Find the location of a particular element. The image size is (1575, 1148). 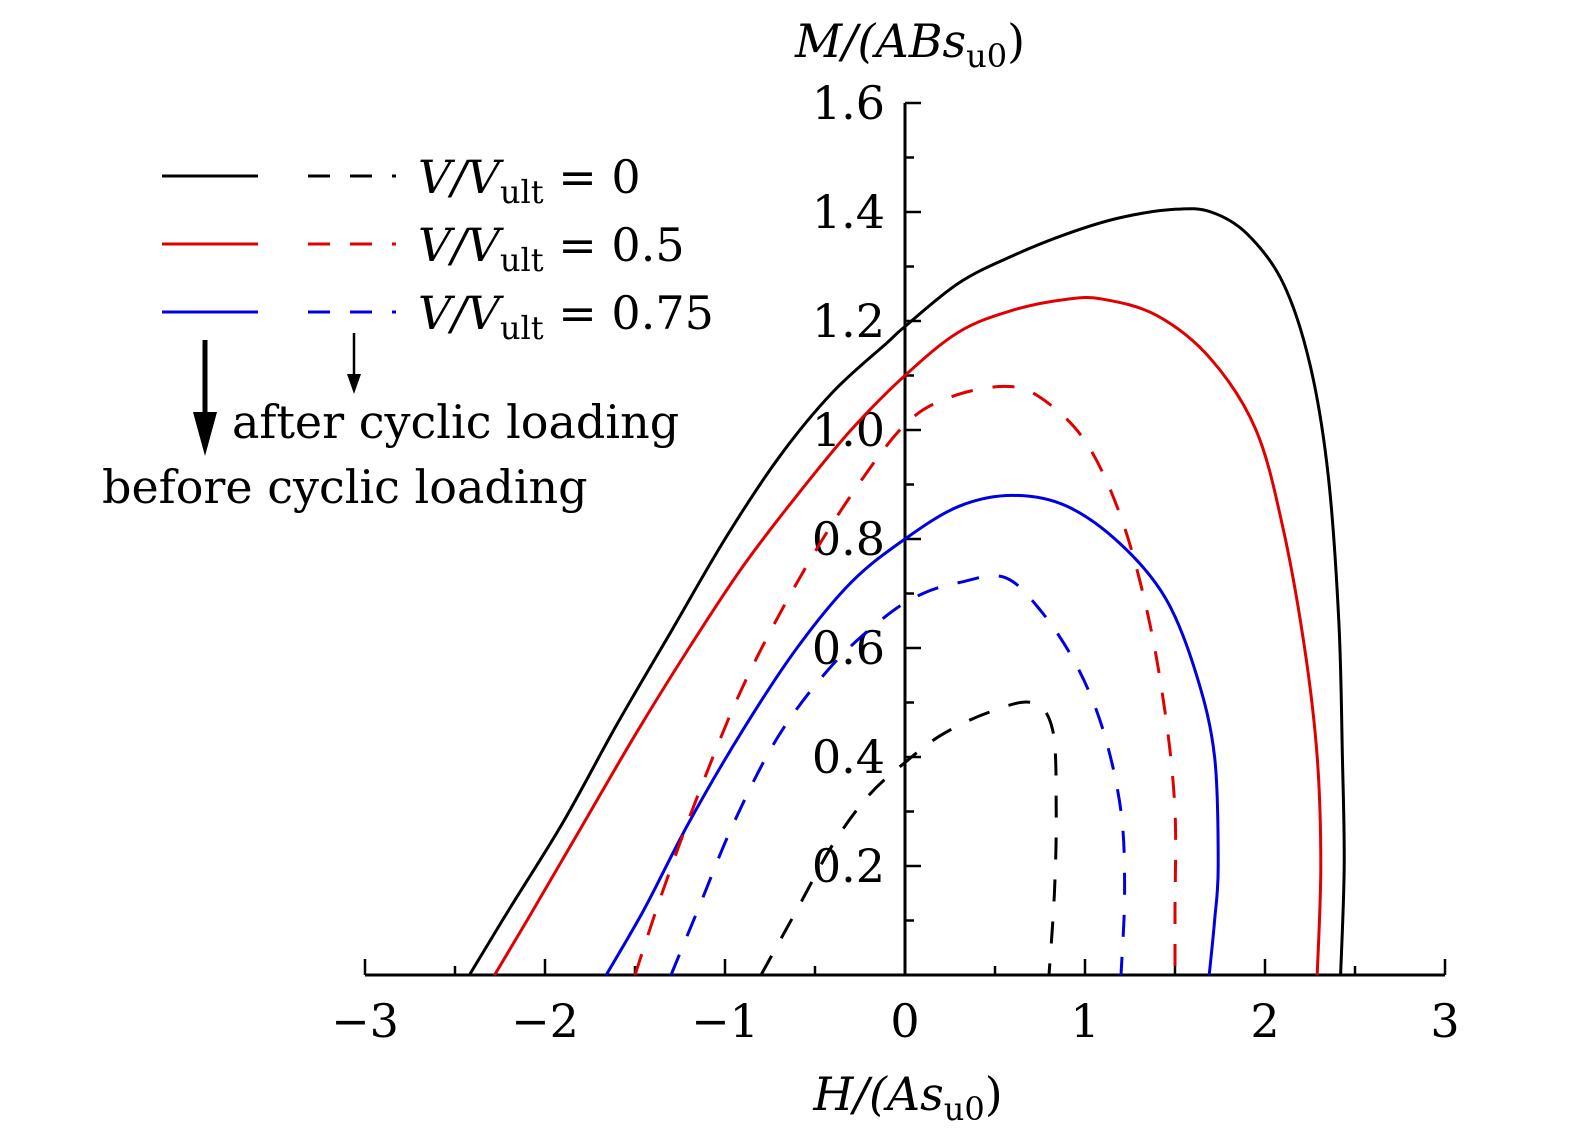

y-tick-label: 1.4 is located at coordinates (848, 212).